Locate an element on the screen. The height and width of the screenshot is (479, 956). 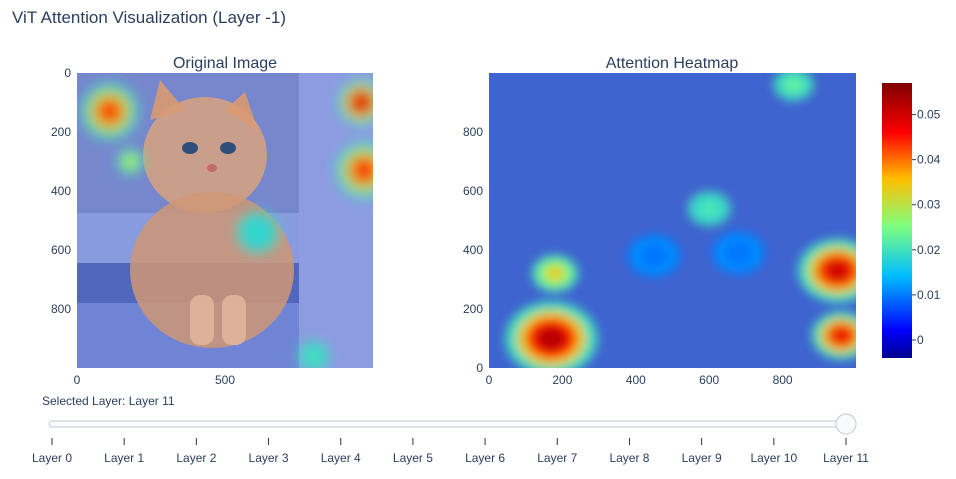
colorbar: 0.05 0.04 0.03 0.02 0.01 0 is located at coordinates (911, 220).